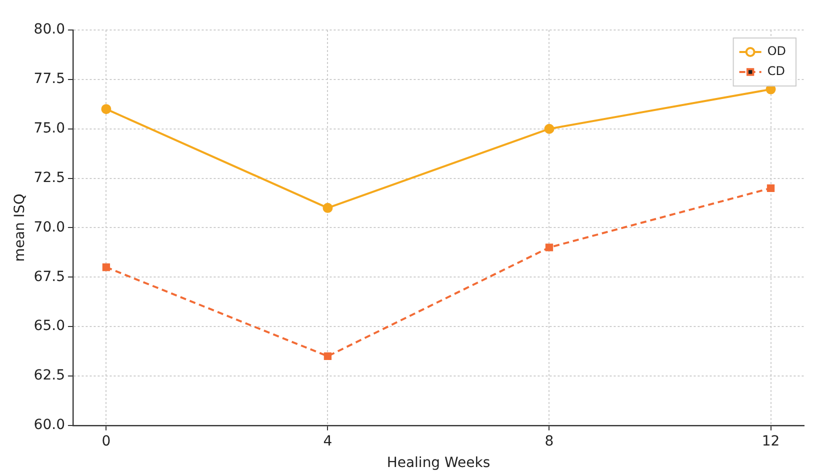 This screenshot has height=474, width=829. What do you see at coordinates (106, 441) in the screenshot?
I see `x-tick-label: 0` at bounding box center [106, 441].